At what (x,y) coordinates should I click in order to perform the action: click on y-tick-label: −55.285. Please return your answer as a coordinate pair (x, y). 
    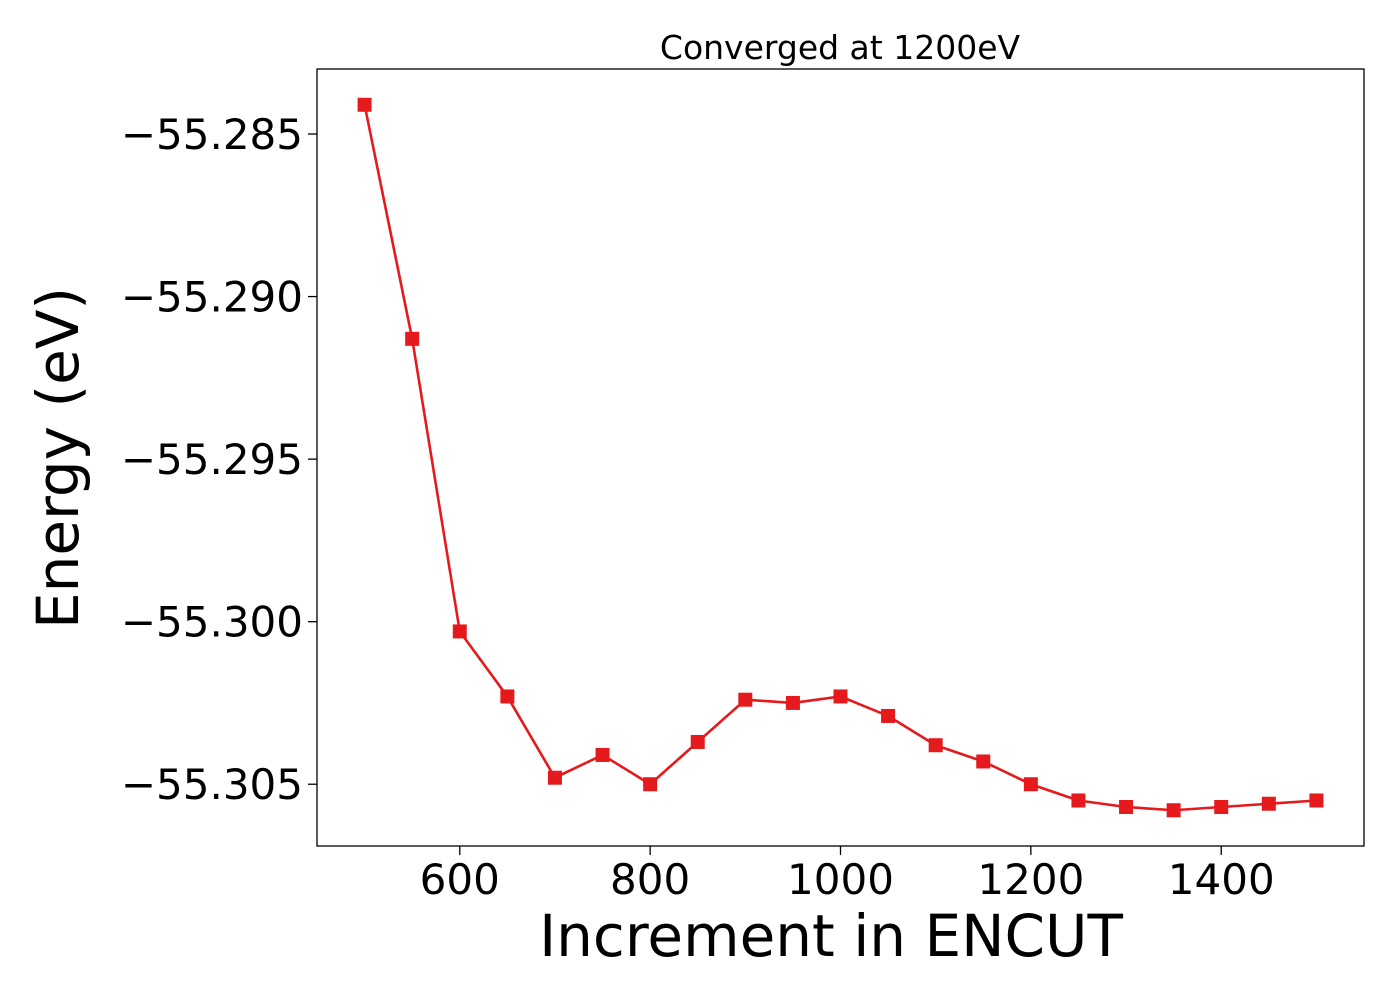
    Looking at the image, I should click on (212, 134).